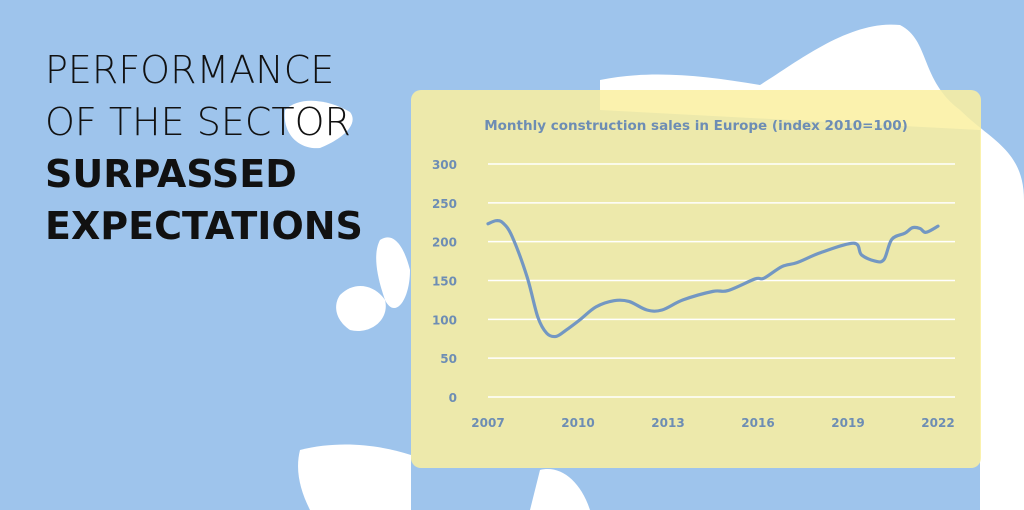 This screenshot has width=1024, height=510. Describe the element at coordinates (713, 279) in the screenshot. I see `series-line` at that location.